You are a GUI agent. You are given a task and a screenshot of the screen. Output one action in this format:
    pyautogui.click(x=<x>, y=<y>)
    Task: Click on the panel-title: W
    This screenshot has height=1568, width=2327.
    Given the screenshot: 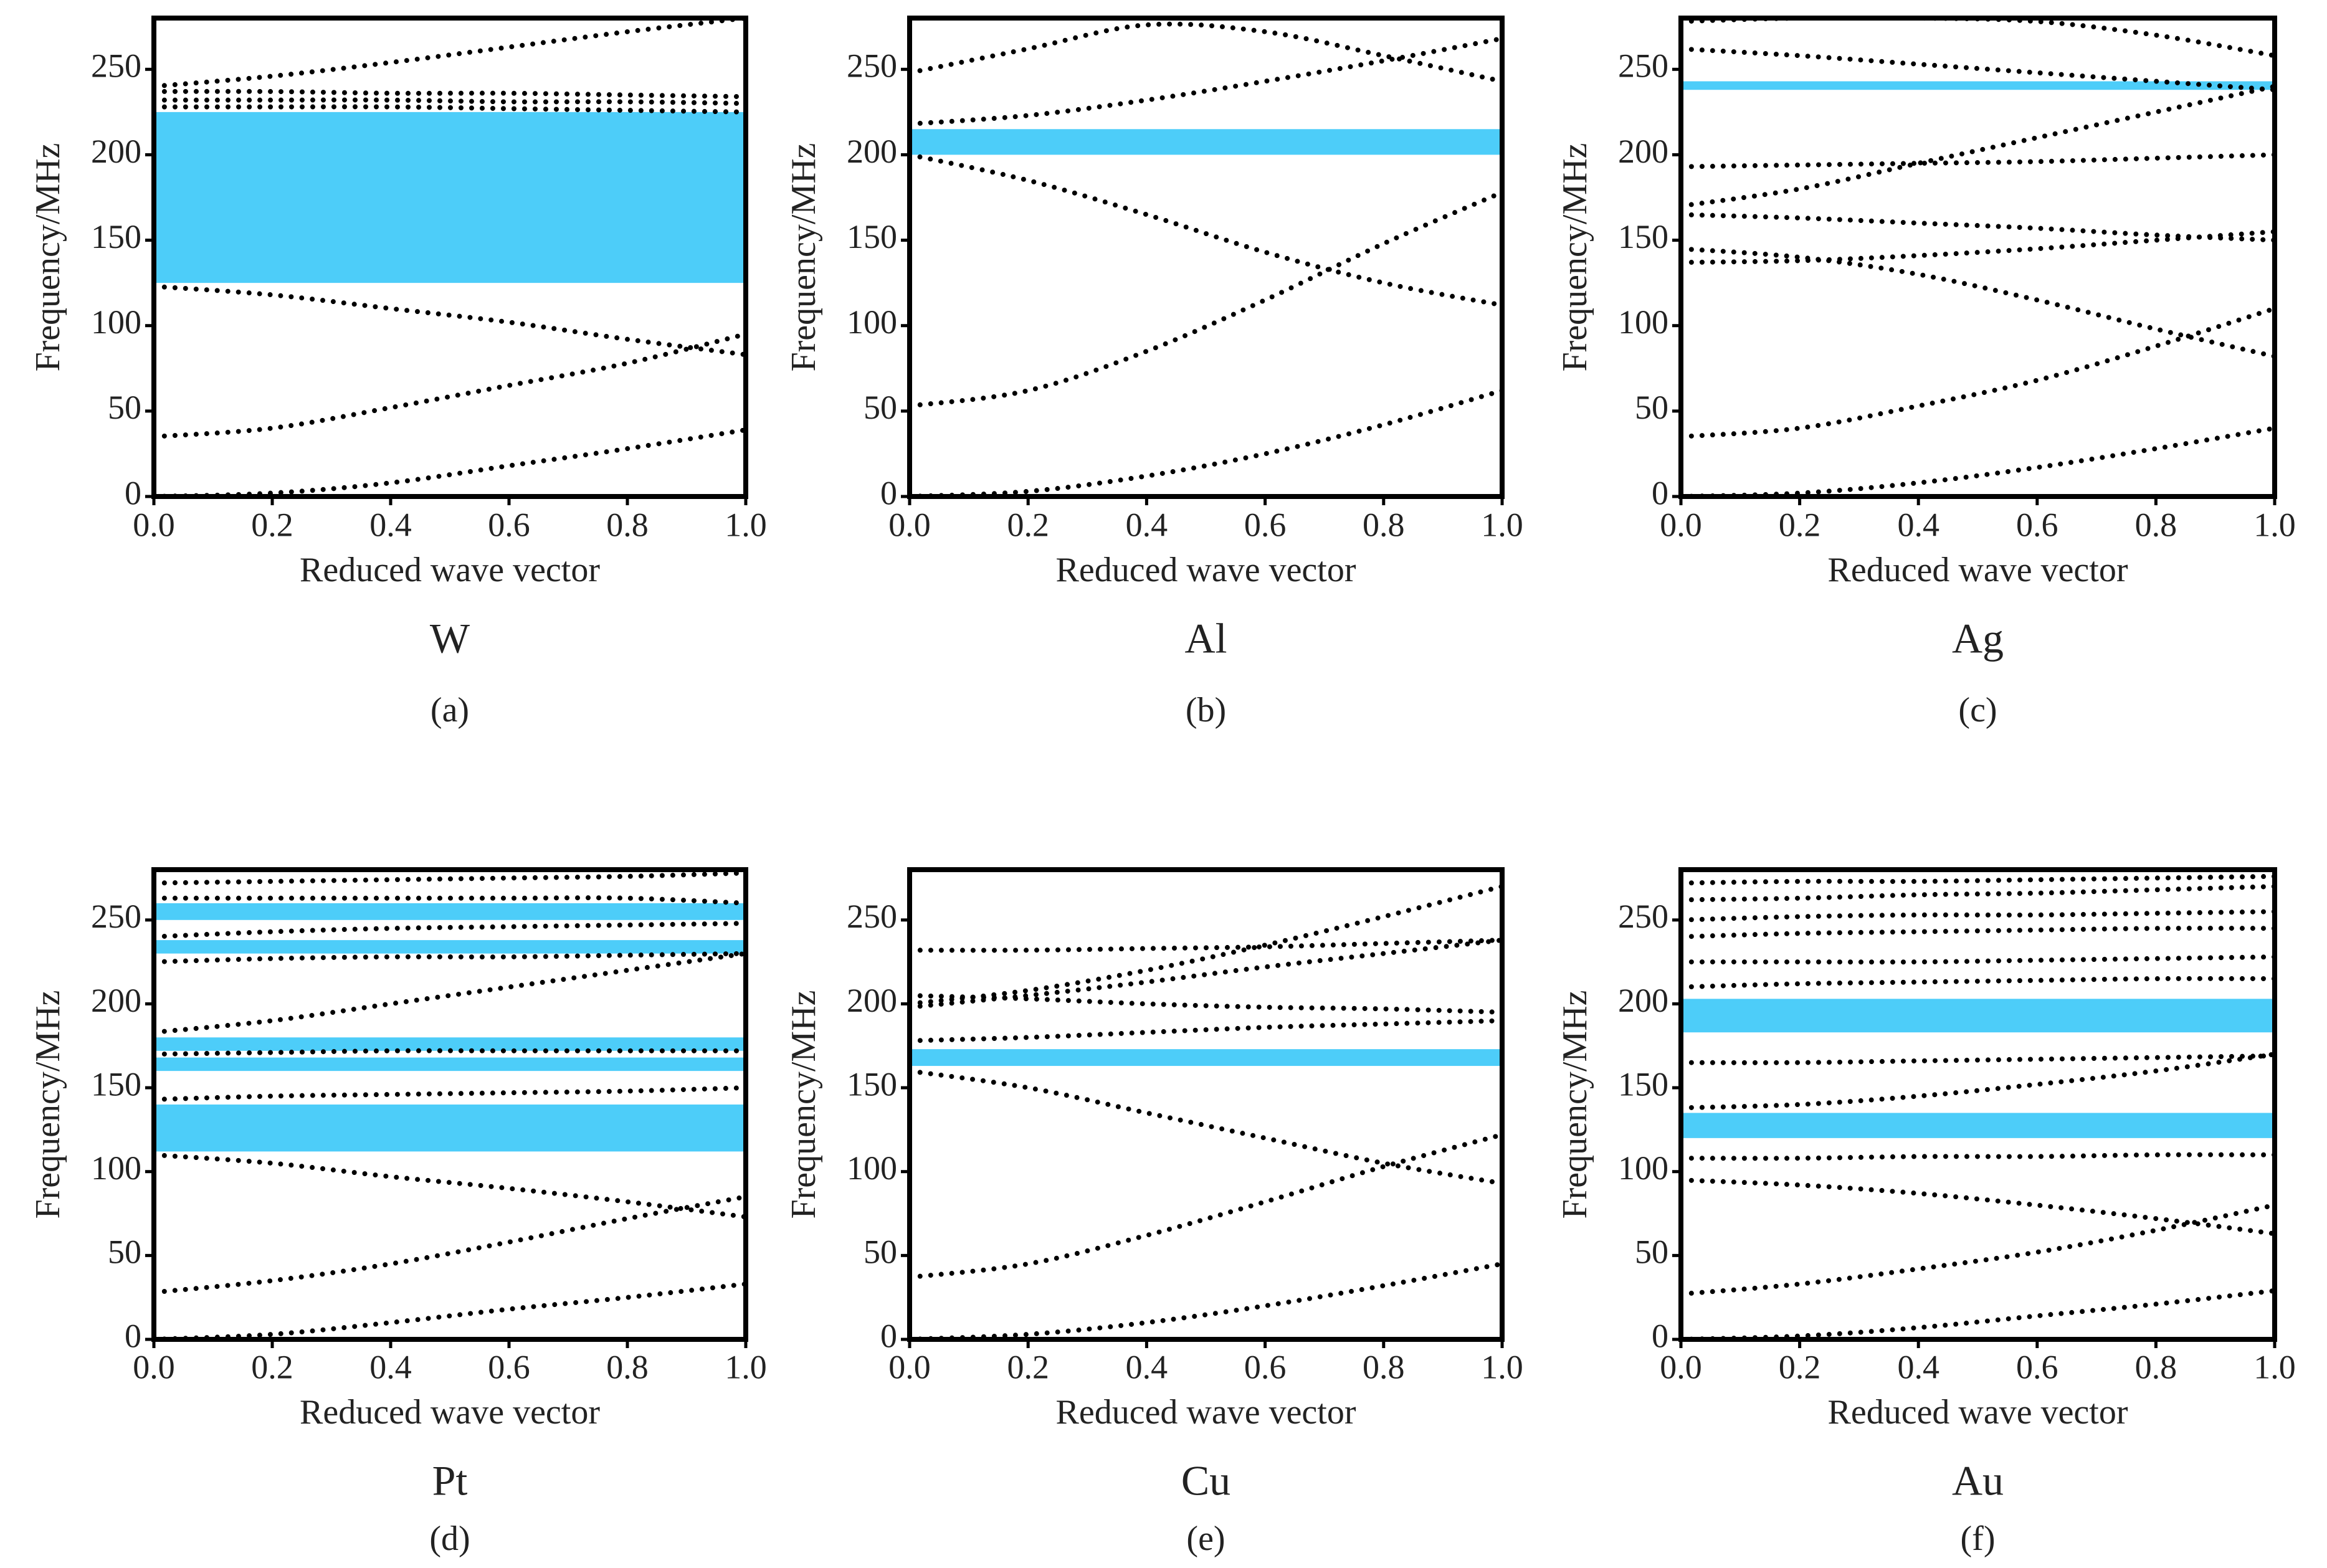 What is the action you would take?
    pyautogui.click(x=450, y=639)
    